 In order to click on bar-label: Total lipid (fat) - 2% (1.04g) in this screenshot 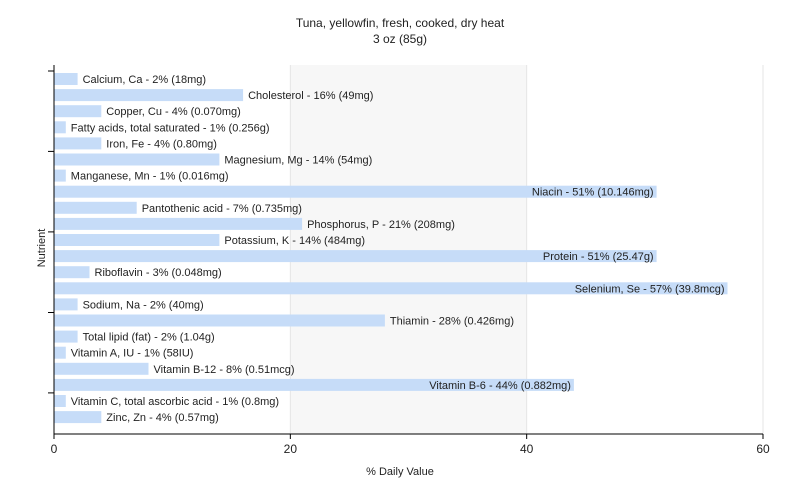, I will do `click(149, 338)`.